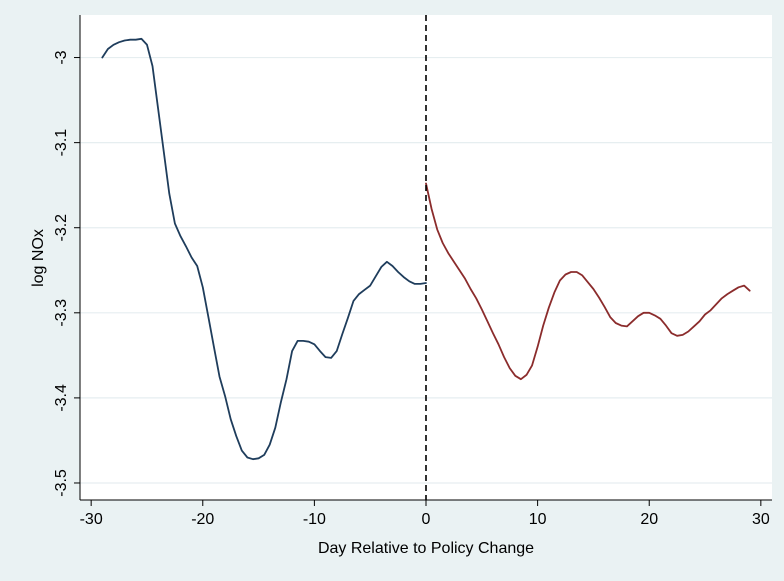  I want to click on y-tick-label-5: -3, so click(61, 57).